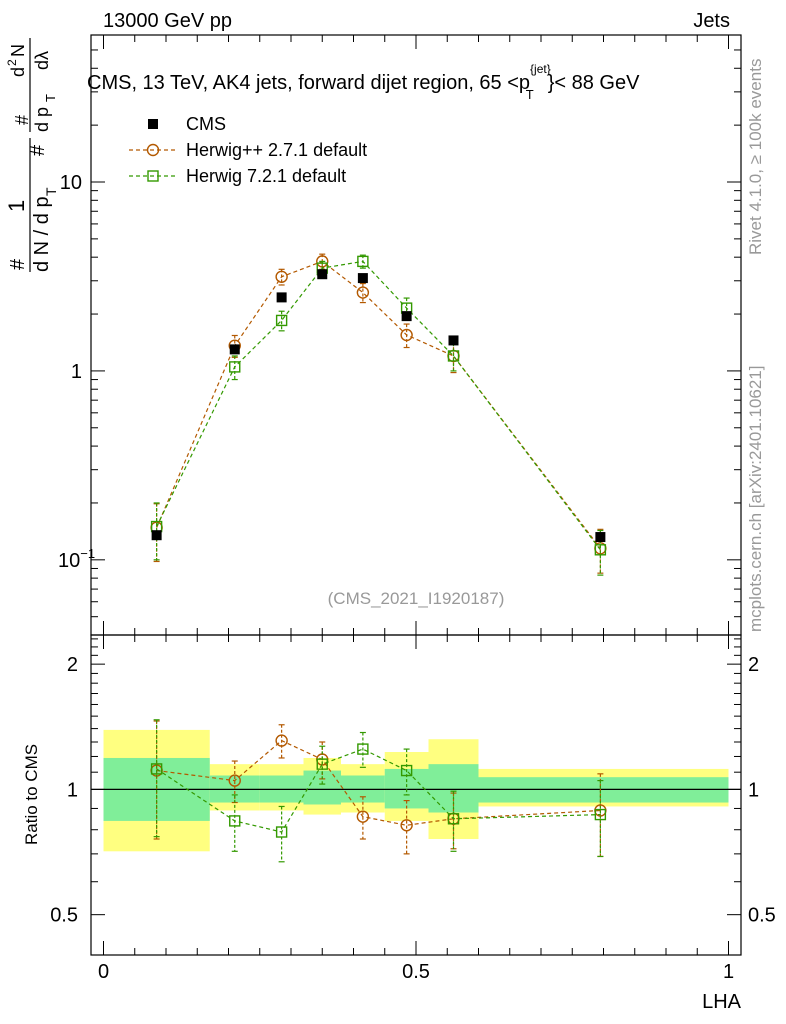 The height and width of the screenshot is (1024, 786). Describe the element at coordinates (12, 62) in the screenshot. I see `svg-text: 2` at that location.